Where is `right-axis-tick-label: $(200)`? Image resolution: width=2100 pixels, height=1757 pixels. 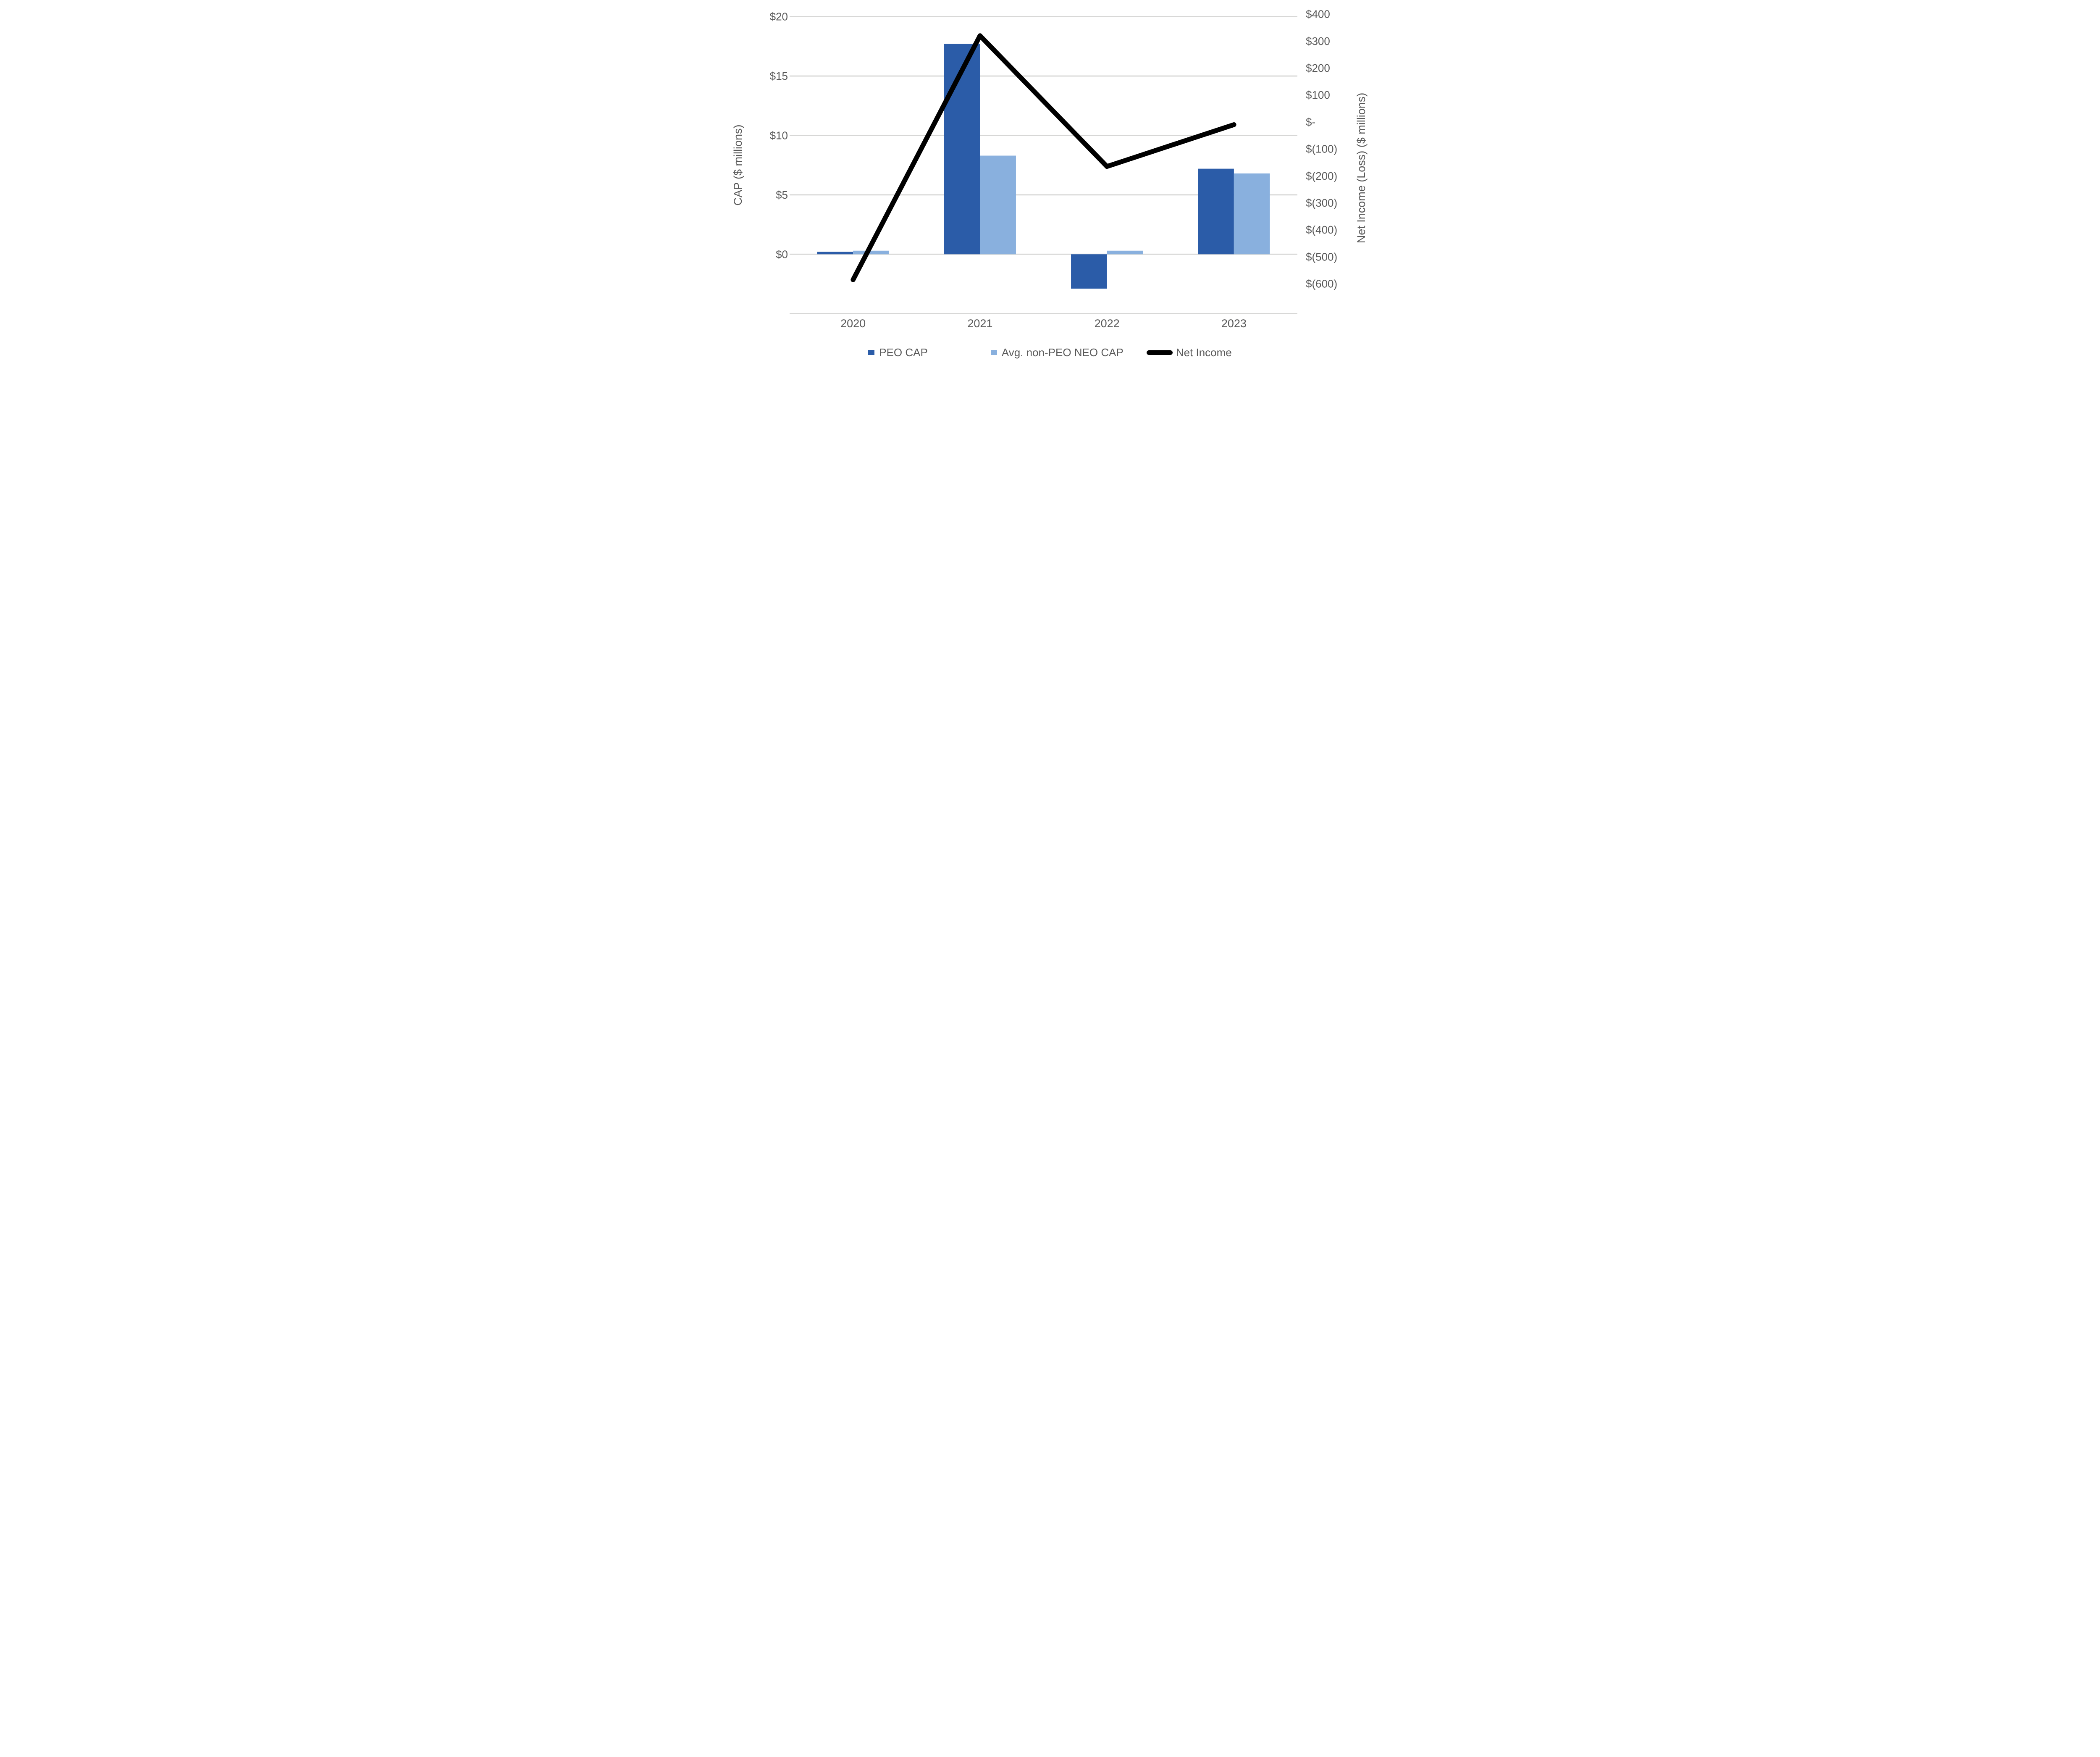 right-axis-tick-label: $(200) is located at coordinates (1321, 176).